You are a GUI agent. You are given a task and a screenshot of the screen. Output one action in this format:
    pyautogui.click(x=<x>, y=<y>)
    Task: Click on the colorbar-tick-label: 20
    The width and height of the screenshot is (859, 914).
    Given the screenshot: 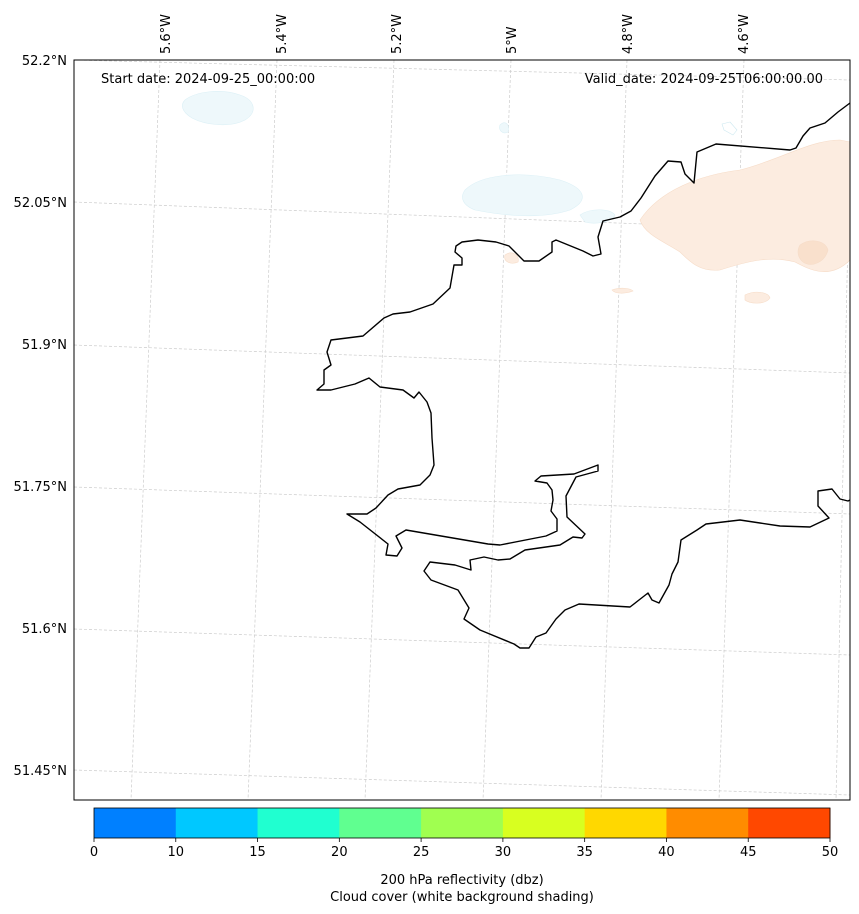 What is the action you would take?
    pyautogui.click(x=339, y=852)
    